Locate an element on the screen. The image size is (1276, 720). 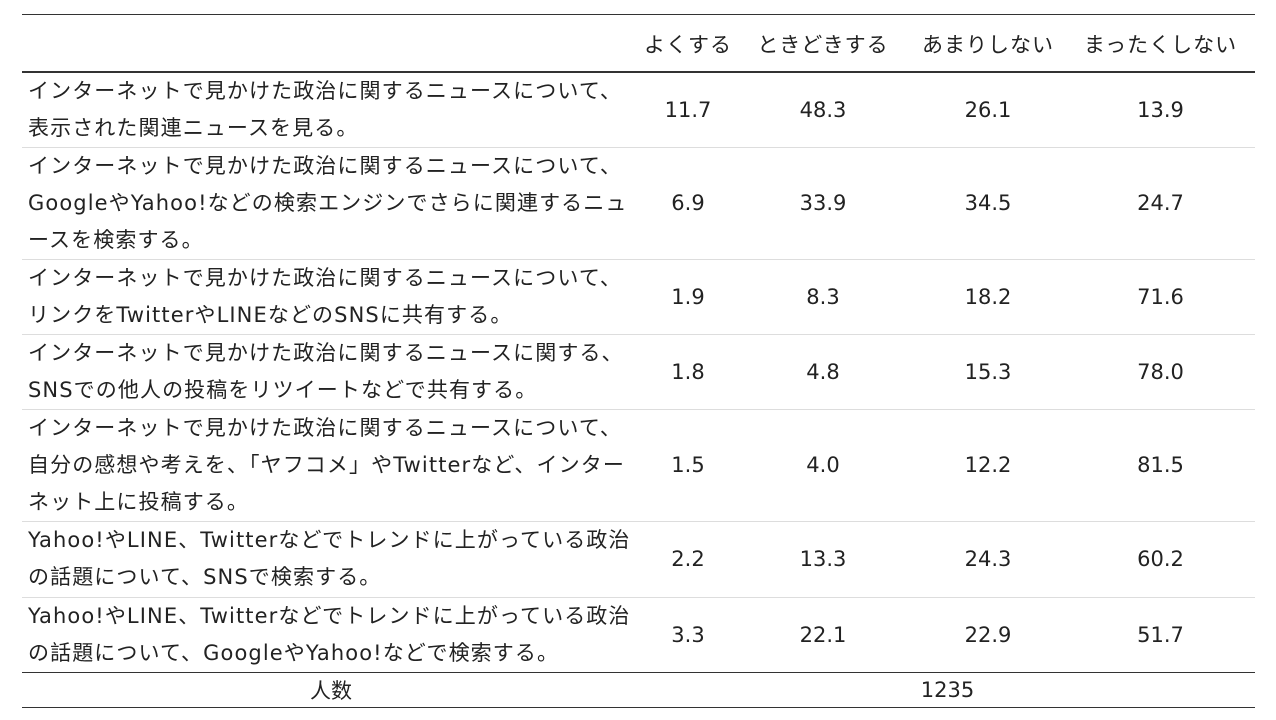
value-cell: 26.1 is located at coordinates (988, 109).